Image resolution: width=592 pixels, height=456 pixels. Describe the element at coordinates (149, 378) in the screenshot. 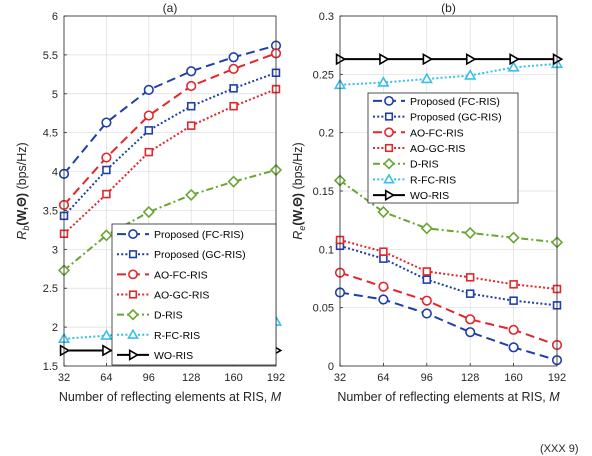

I see `x-tick-label: 96` at that location.